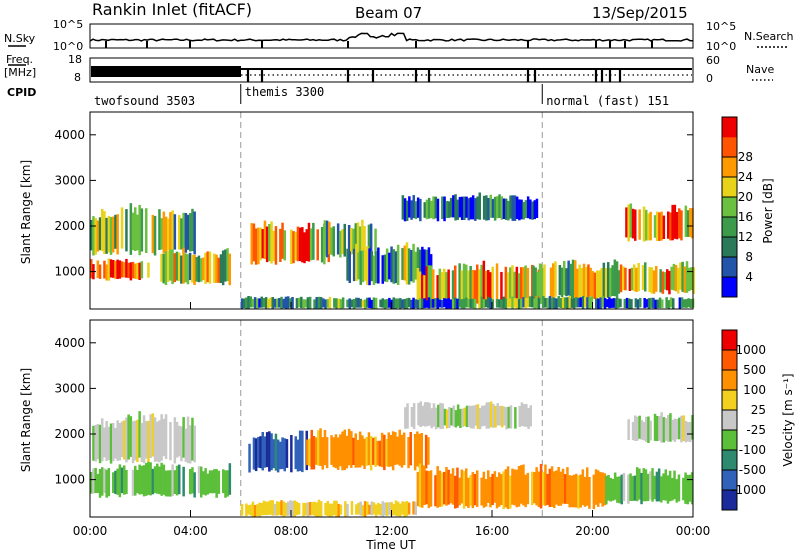  What do you see at coordinates (26, 420) in the screenshot?
I see `velocity-ylabel: Slant Range [km]` at bounding box center [26, 420].